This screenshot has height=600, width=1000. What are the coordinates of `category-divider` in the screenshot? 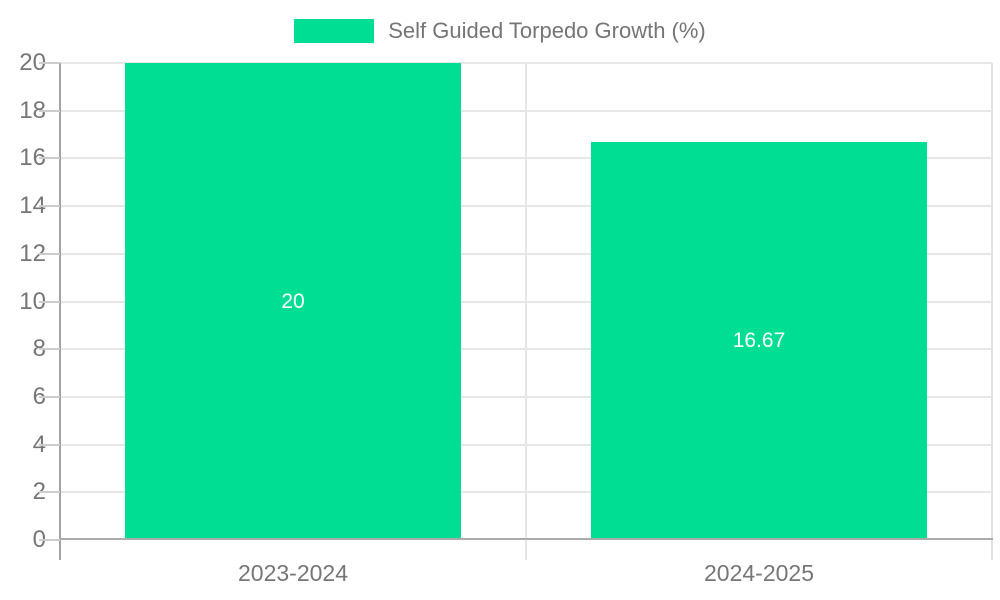 It's located at (526, 311).